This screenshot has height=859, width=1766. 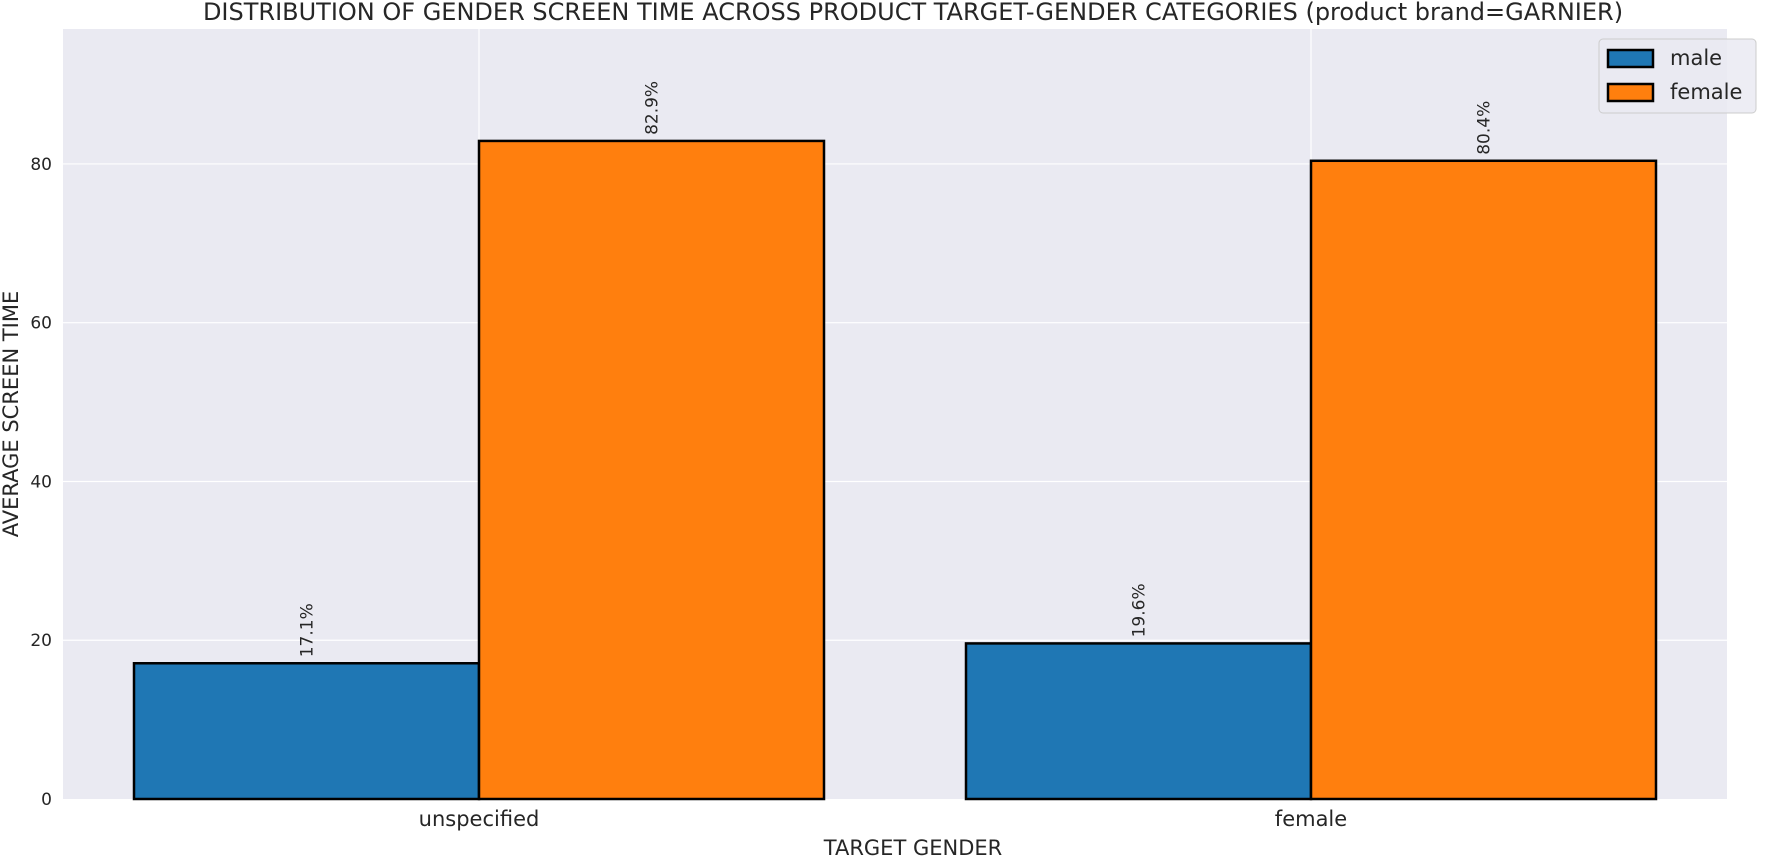 I want to click on x-axis-title: TARGET GENDER, so click(x=912, y=847).